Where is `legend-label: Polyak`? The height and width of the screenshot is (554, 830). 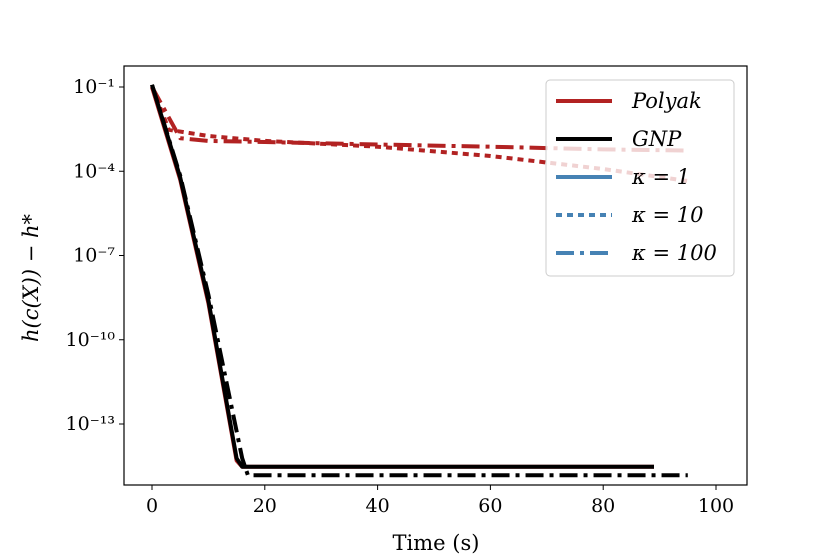
legend-label: Polyak is located at coordinates (666, 101).